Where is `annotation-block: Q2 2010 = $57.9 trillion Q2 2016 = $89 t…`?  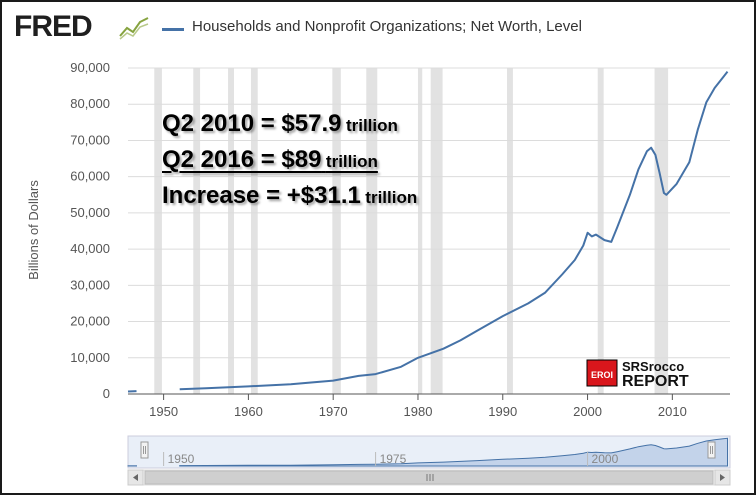 annotation-block: Q2 2010 = $57.9 trillion Q2 2016 = $89 t… is located at coordinates (289, 164).